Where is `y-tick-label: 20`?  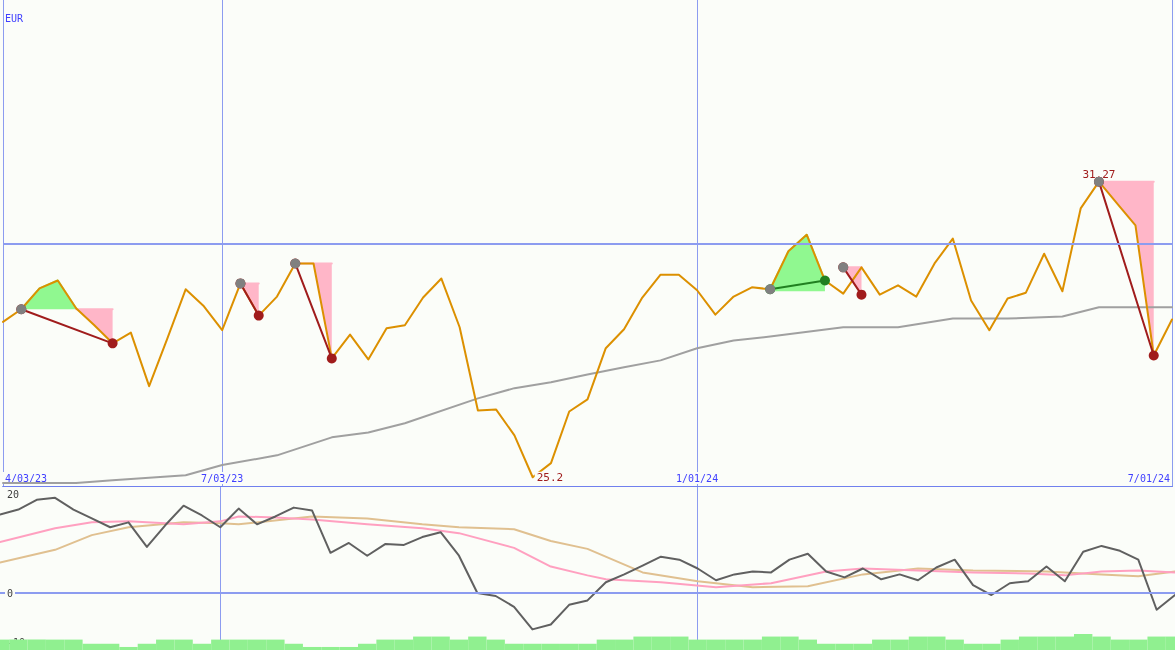 y-tick-label: 20 is located at coordinates (13, 495).